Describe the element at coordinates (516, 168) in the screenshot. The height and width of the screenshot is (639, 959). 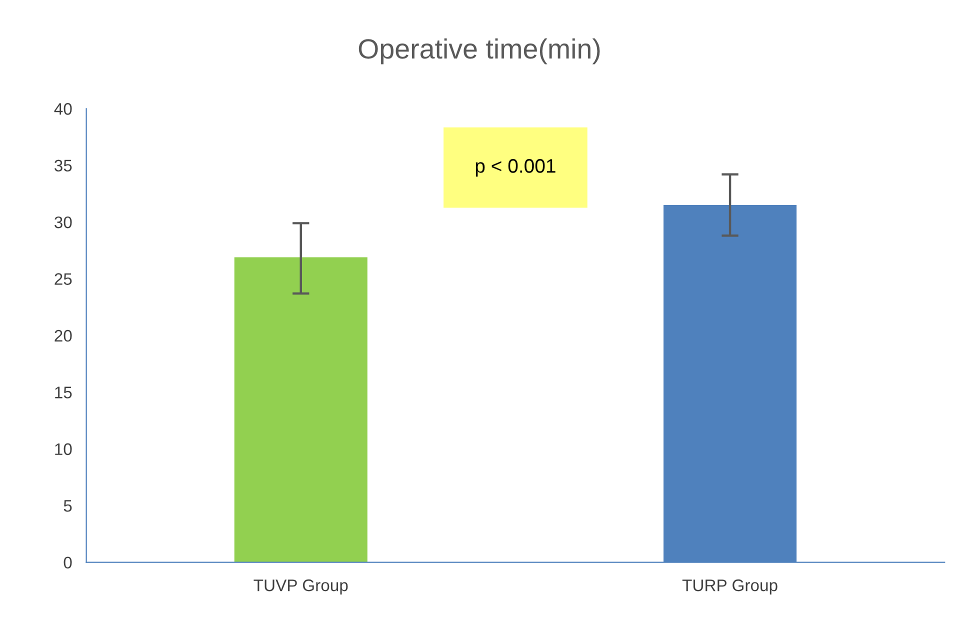
I see `annotation: p < 0.001` at that location.